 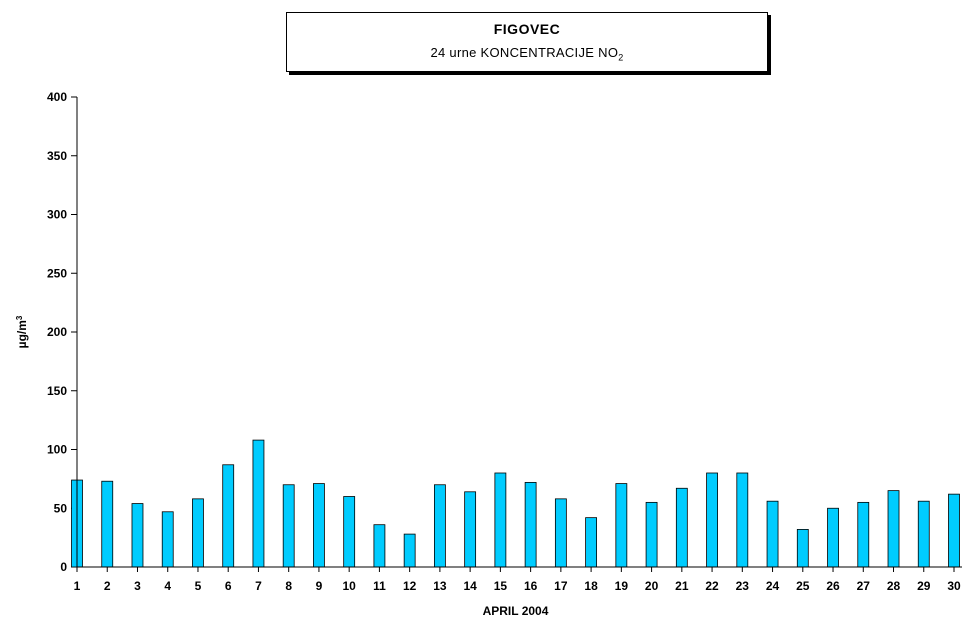 I want to click on y-axis-ticks: 0 50 100 150 200 250 300 350 400, so click(x=62, y=332).